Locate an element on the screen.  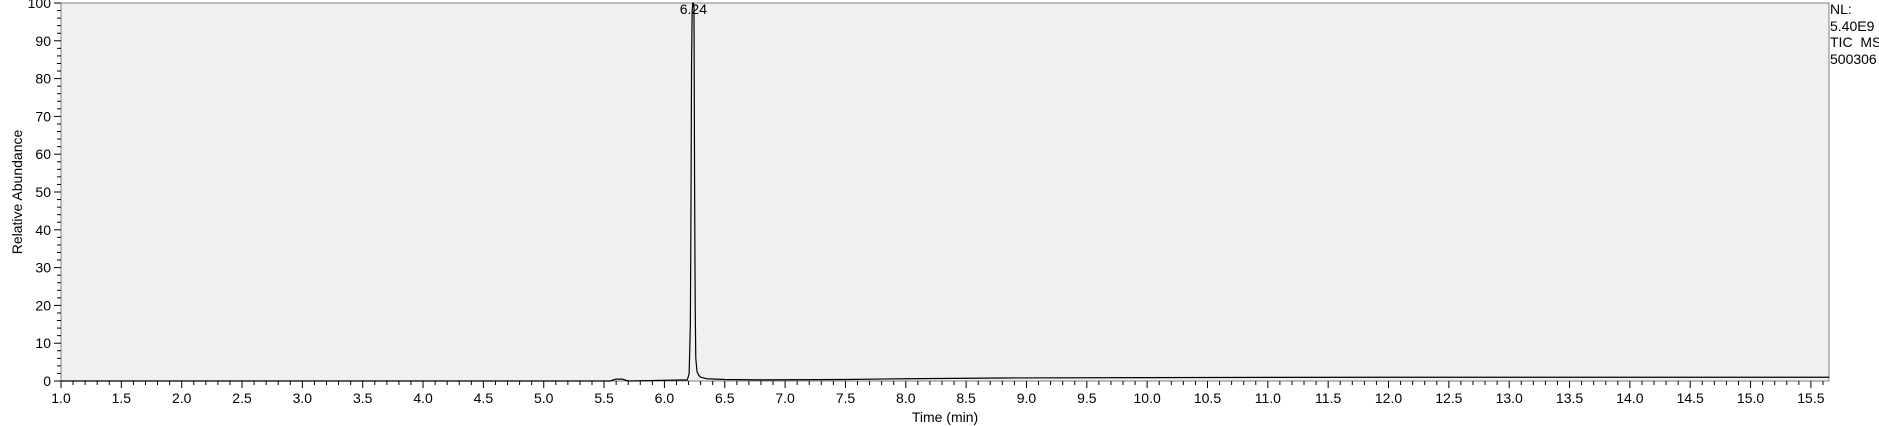
x-tick-label: 1.5 is located at coordinates (122, 398).